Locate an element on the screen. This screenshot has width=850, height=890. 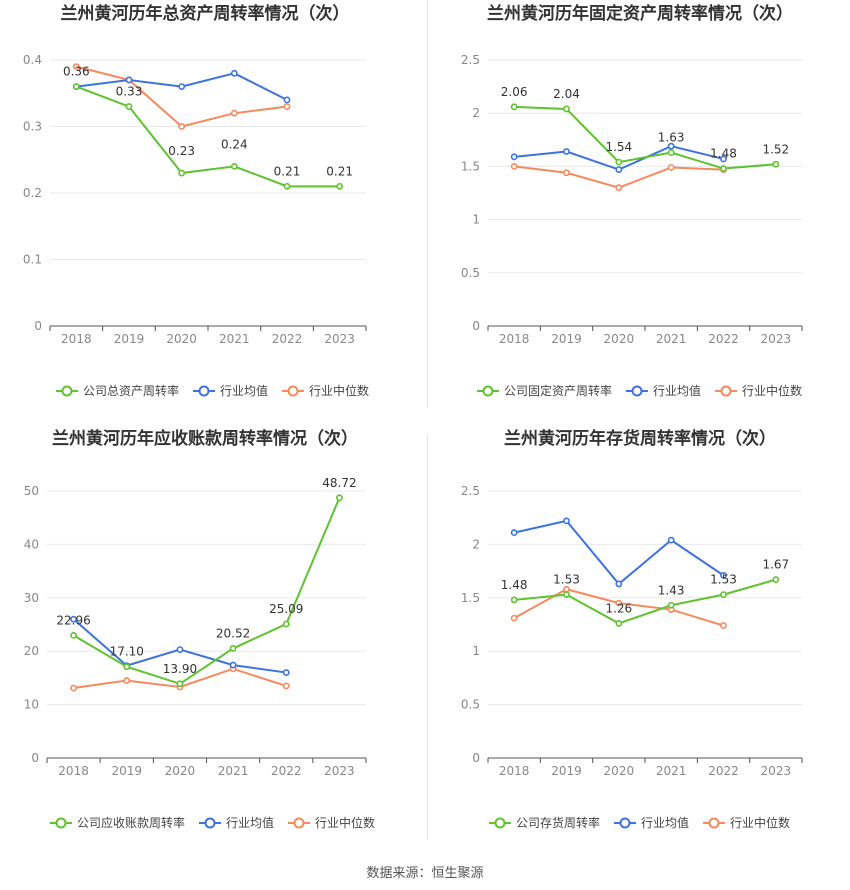
data-label: 1.48 is located at coordinates (723, 154).